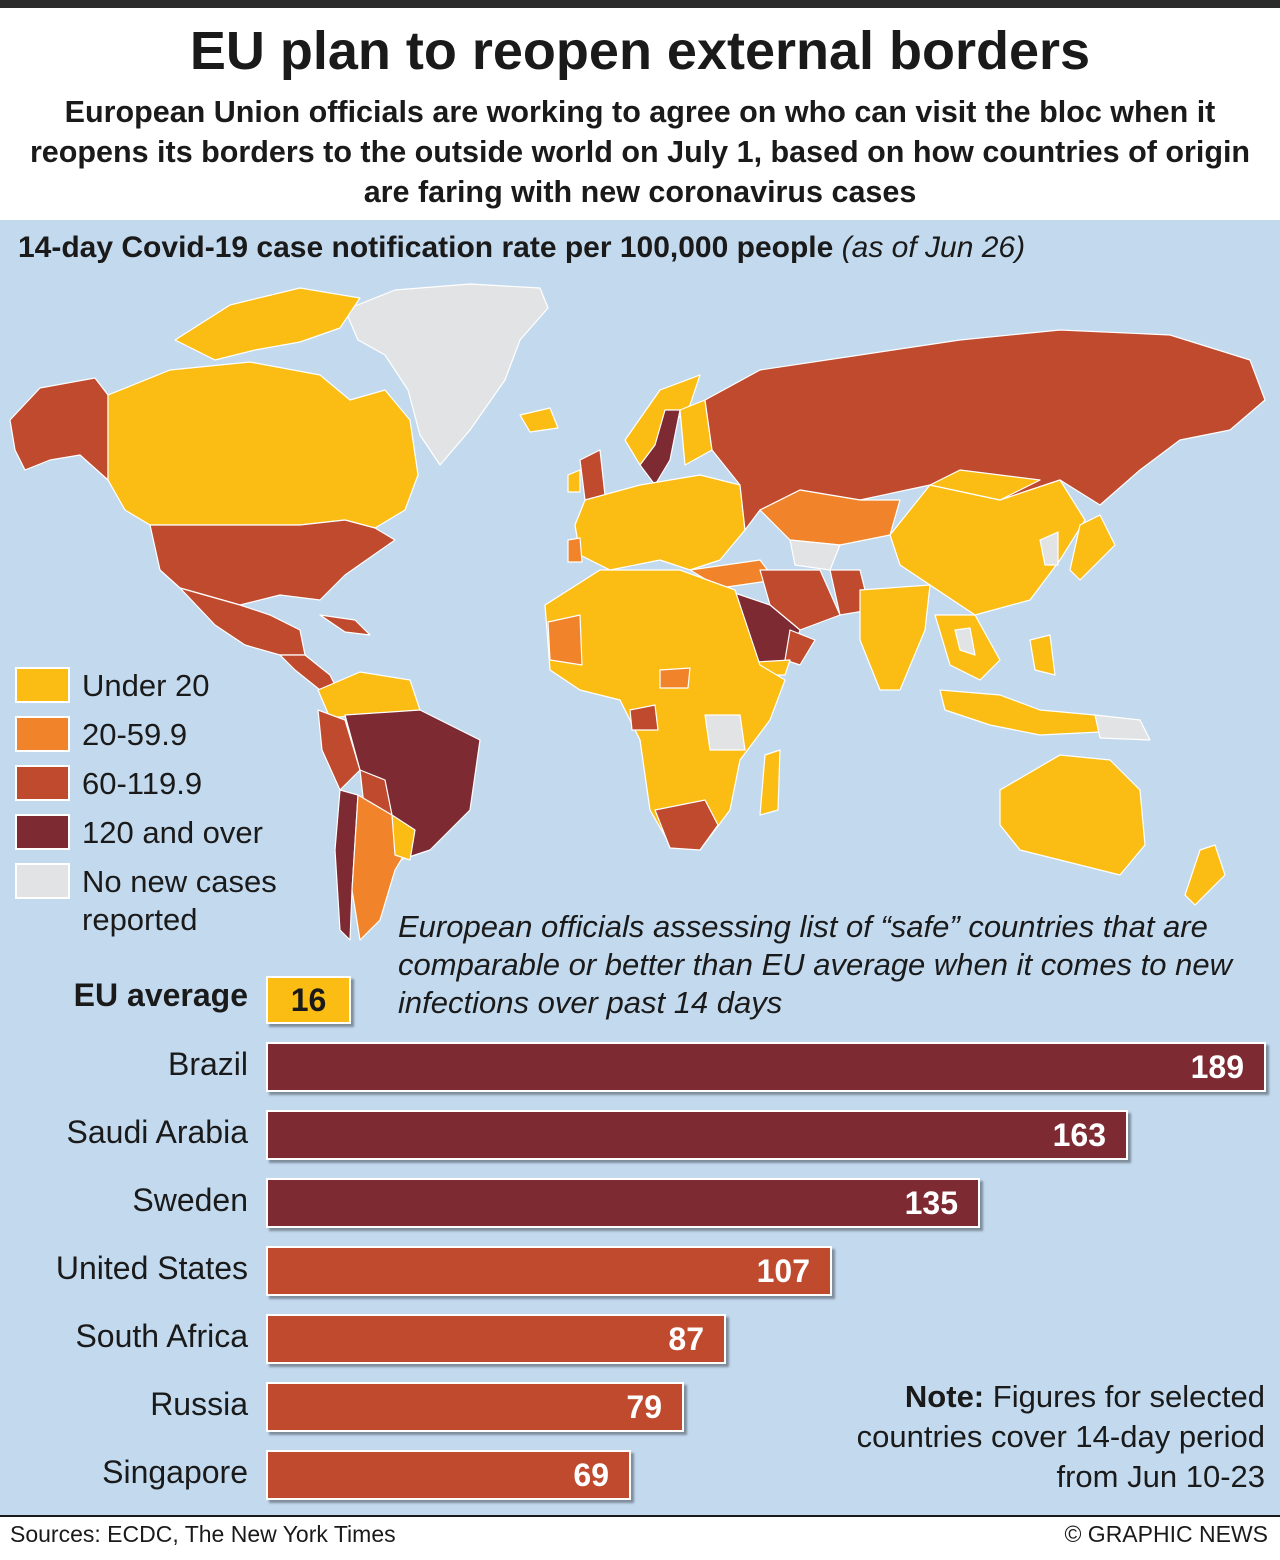 The image size is (1280, 1560). I want to click on ireland, so click(574, 481).